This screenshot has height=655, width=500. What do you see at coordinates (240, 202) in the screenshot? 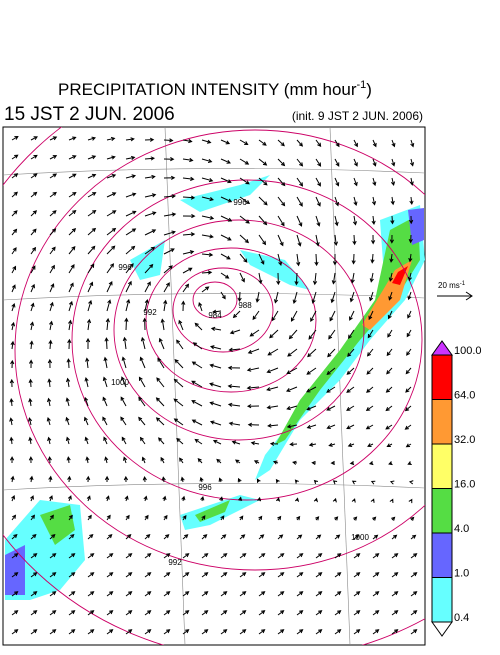
I see `isobar-label: 996` at bounding box center [240, 202].